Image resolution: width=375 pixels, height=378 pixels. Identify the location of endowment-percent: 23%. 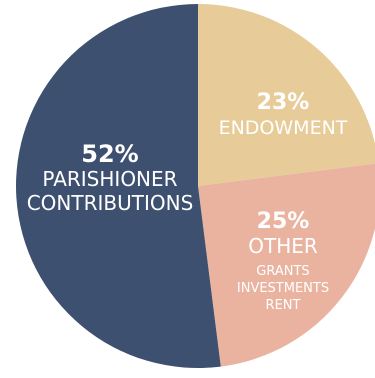
(283, 102).